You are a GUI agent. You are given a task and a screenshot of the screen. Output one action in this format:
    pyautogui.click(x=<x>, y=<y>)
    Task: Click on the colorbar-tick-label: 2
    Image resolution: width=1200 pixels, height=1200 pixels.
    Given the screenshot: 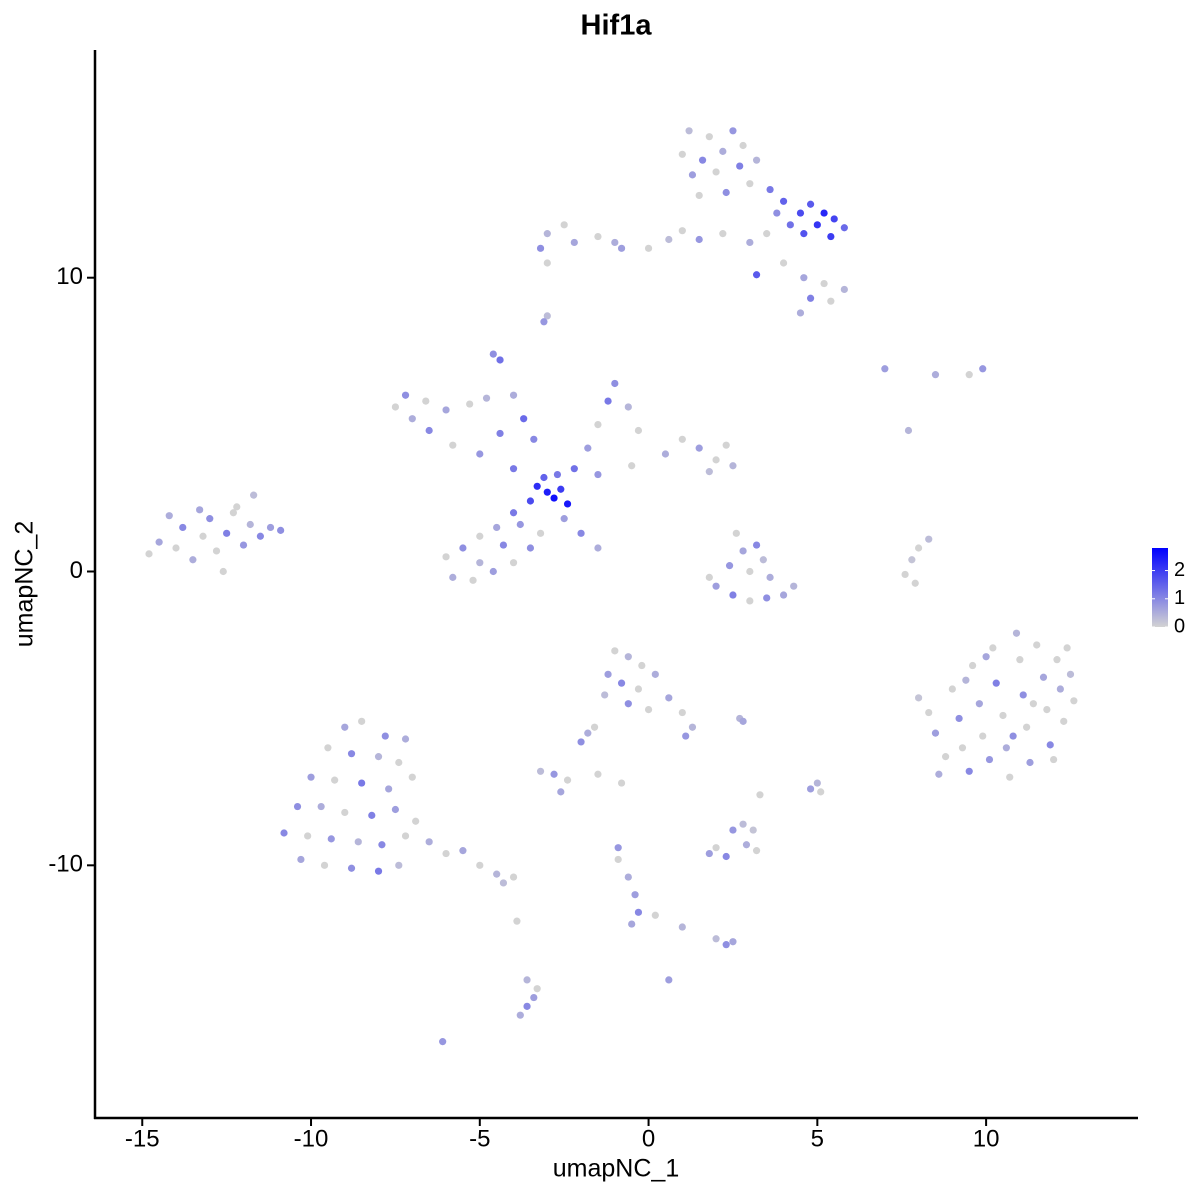 What is the action you would take?
    pyautogui.click(x=1179, y=570)
    